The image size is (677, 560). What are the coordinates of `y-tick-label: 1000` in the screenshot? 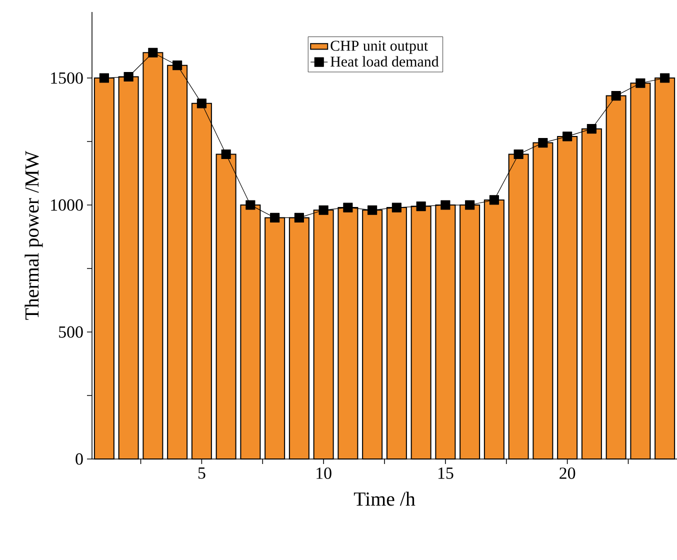 It's located at (67, 205).